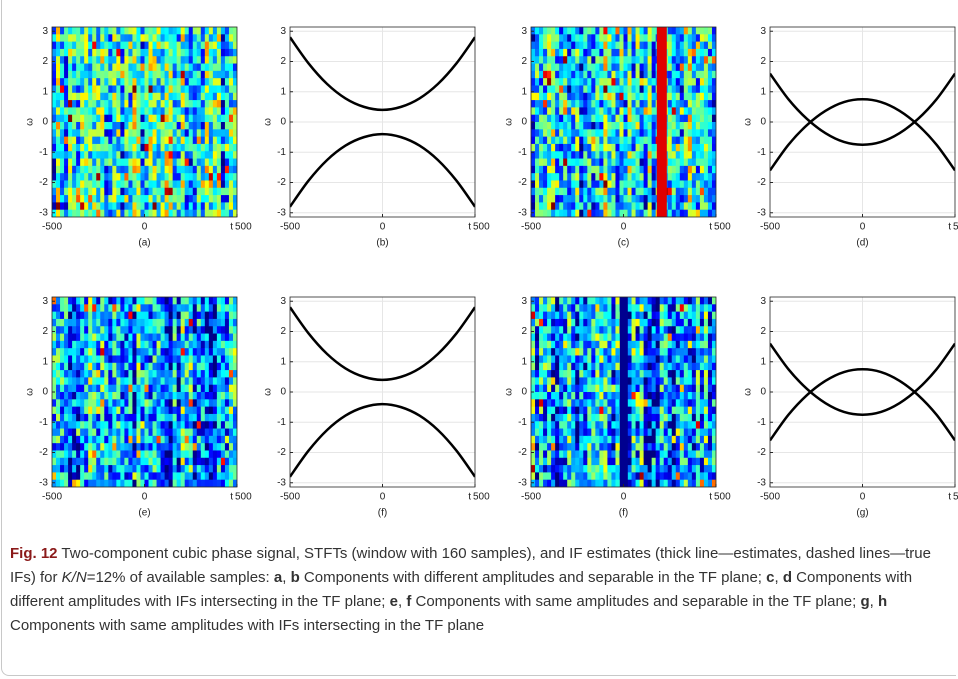  I want to click on y-tick-label: -1, so click(761, 152).